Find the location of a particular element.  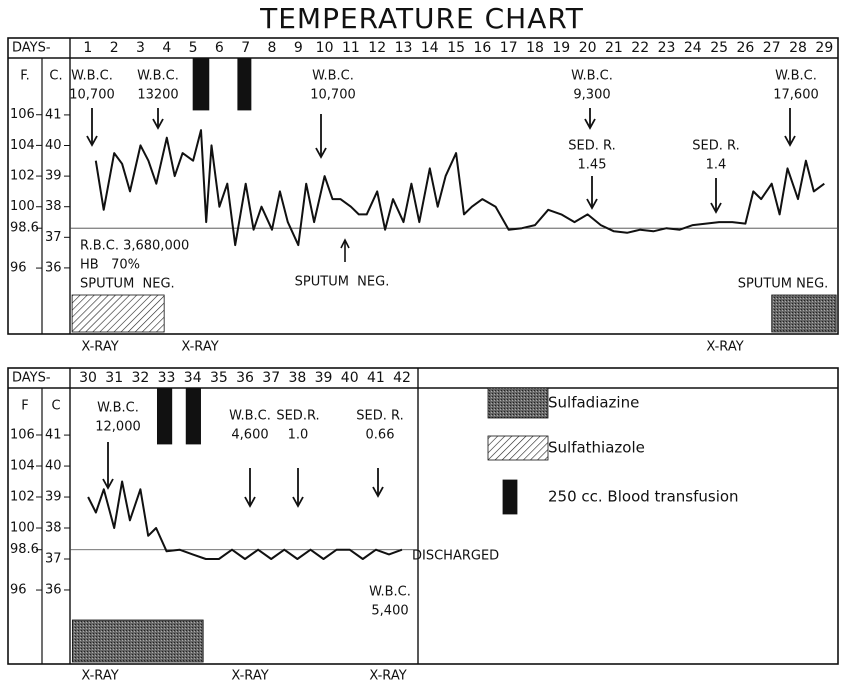

x-tick-label: 35 is located at coordinates (219, 378).